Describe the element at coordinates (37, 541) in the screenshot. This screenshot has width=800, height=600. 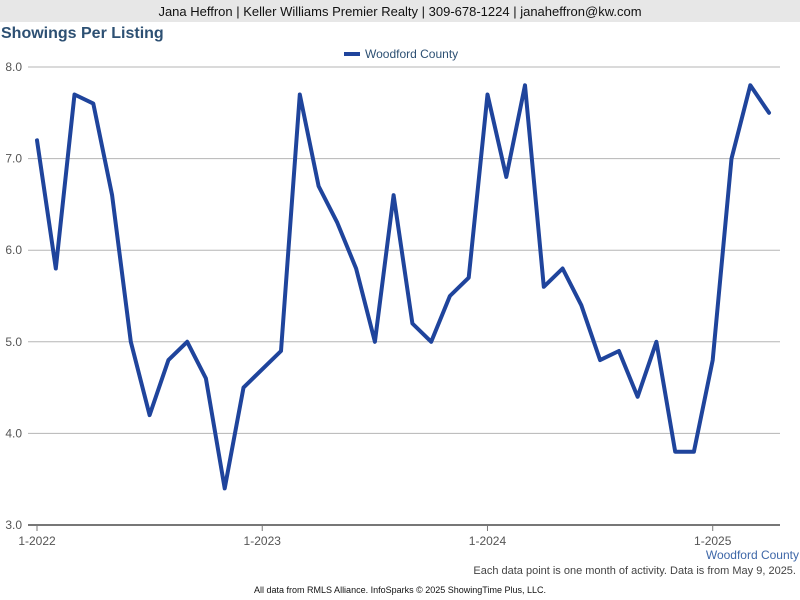
I see `x-tick-label: 1-2022` at that location.